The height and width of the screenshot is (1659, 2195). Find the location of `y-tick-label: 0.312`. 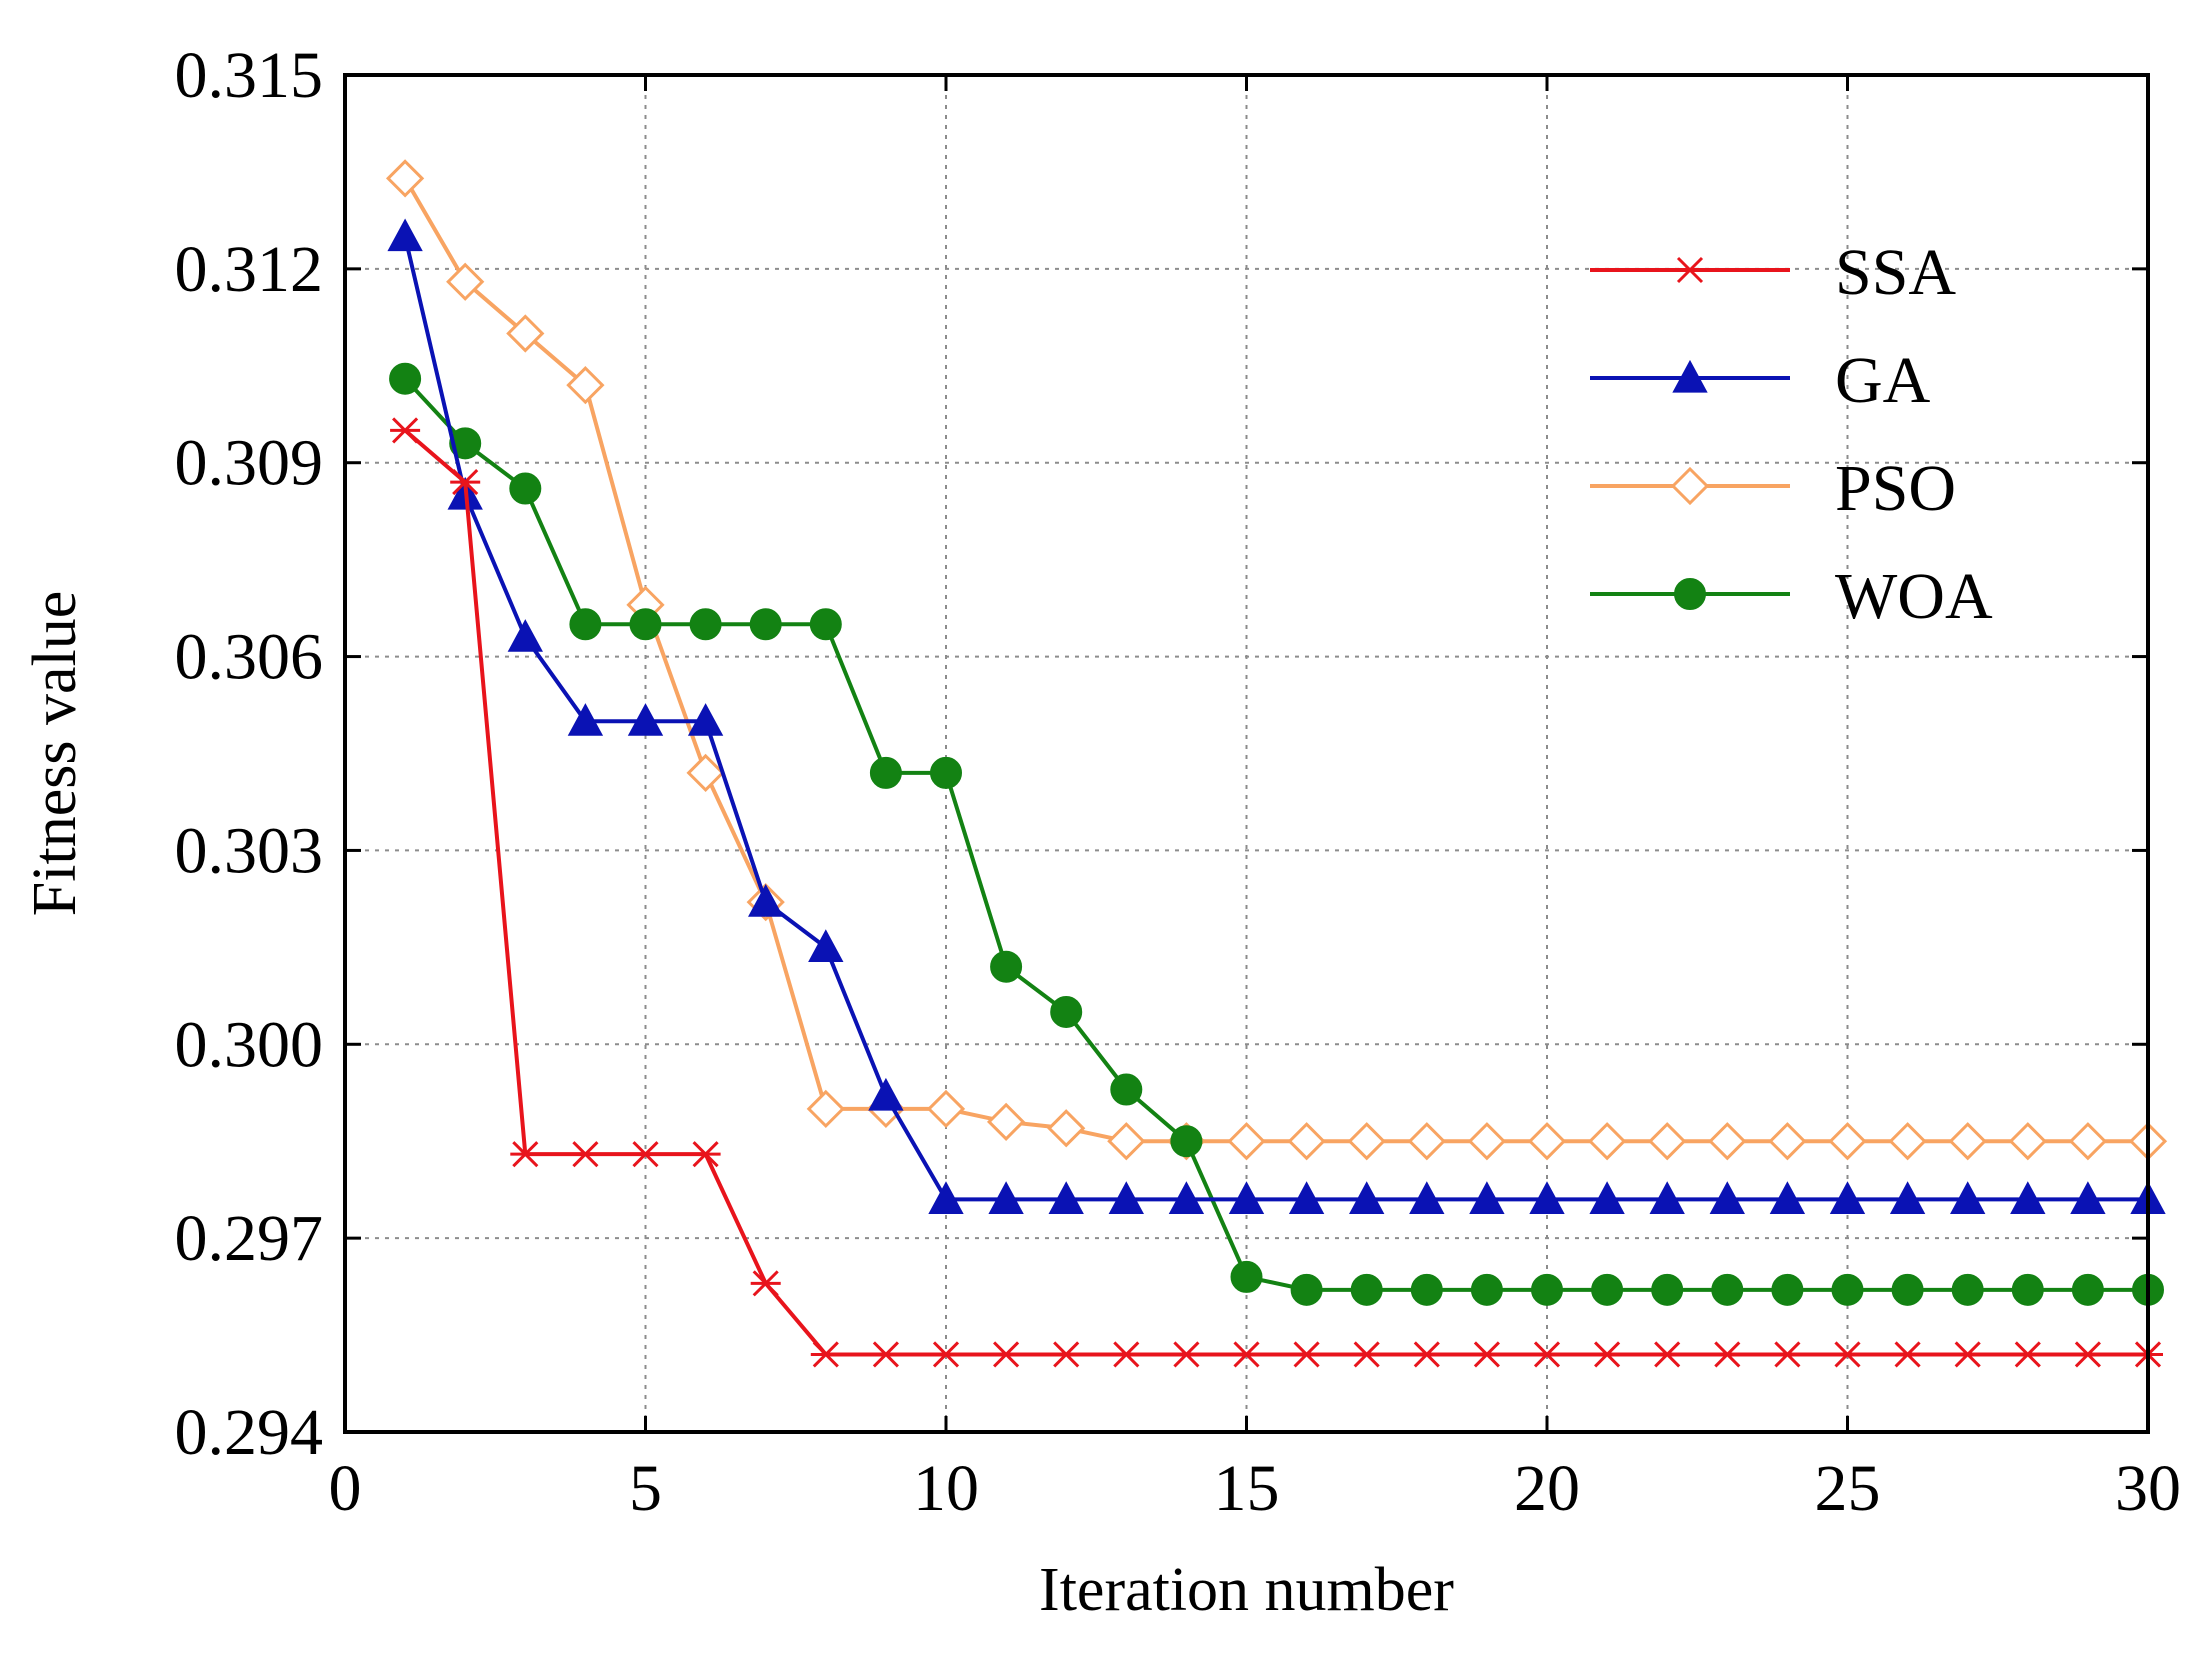

y-tick-label: 0.312 is located at coordinates (249, 269).